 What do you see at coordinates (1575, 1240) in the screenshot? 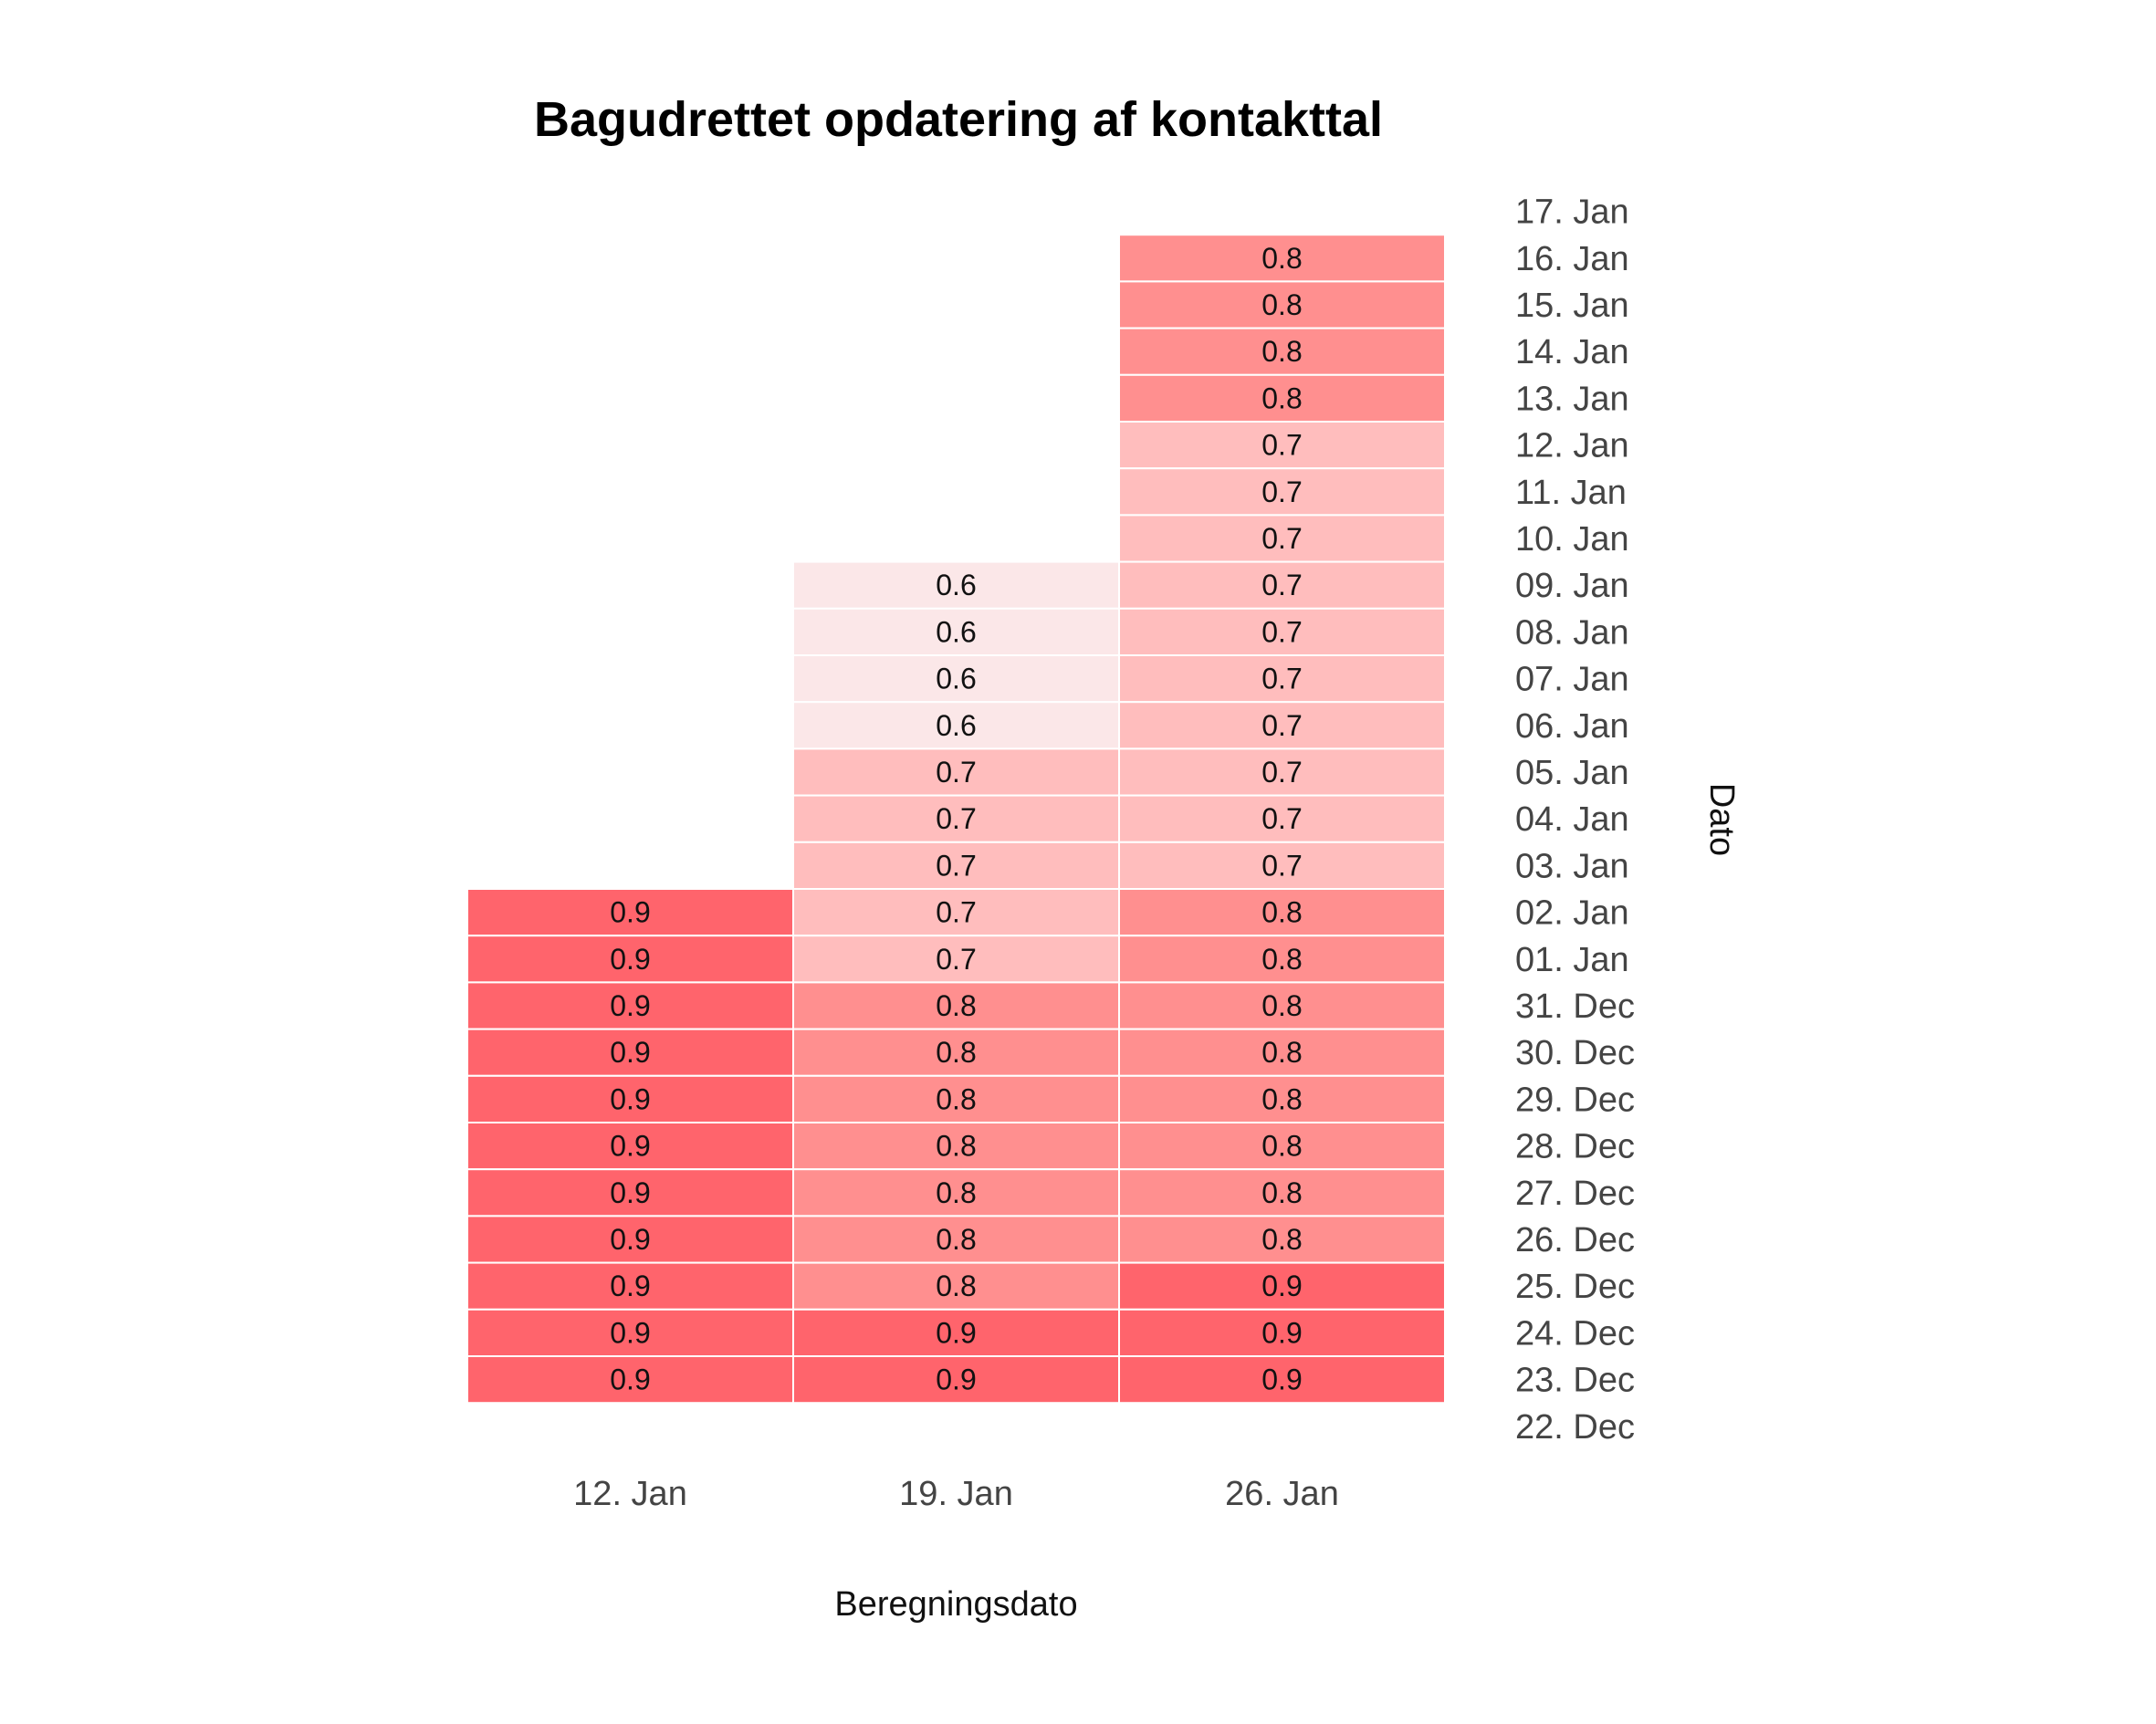
I see `y-tick-label: 26. Dec` at bounding box center [1575, 1240].